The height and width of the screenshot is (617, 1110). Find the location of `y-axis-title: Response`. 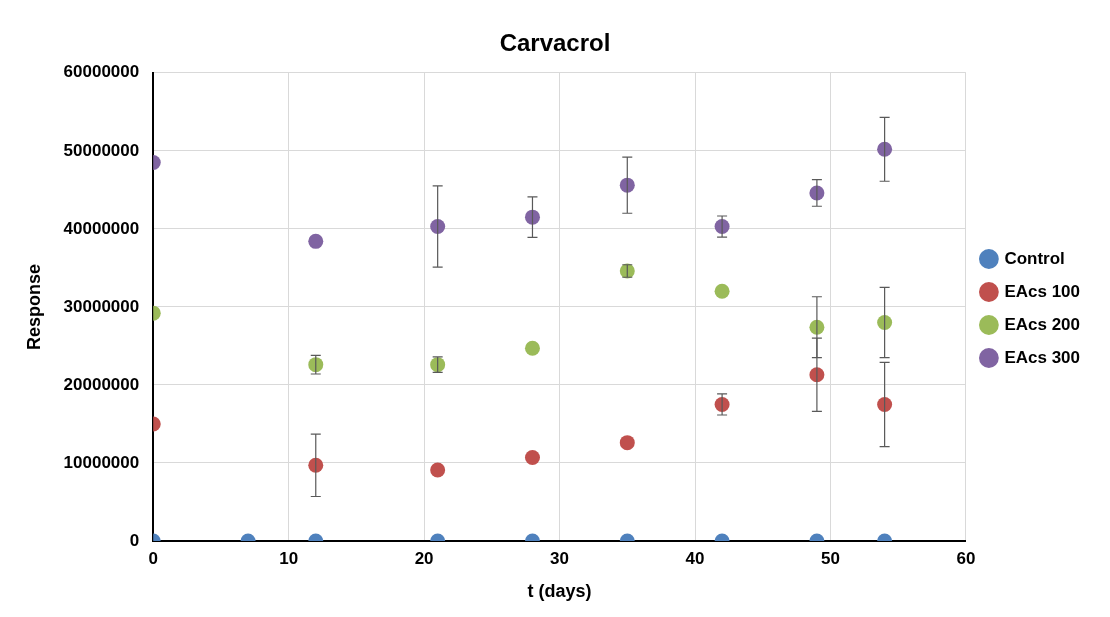

y-axis-title: Response is located at coordinates (33, 306).